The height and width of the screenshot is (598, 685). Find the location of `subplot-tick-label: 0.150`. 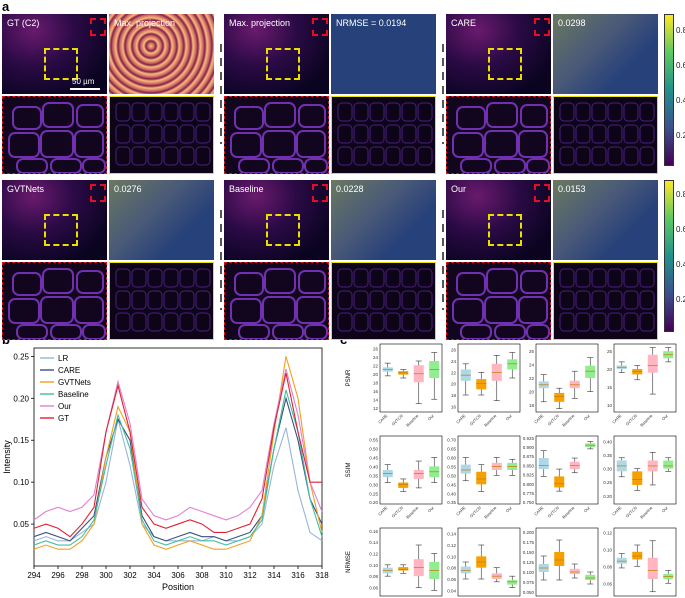

subplot-tick-label: 0.150 is located at coordinates (529, 552).